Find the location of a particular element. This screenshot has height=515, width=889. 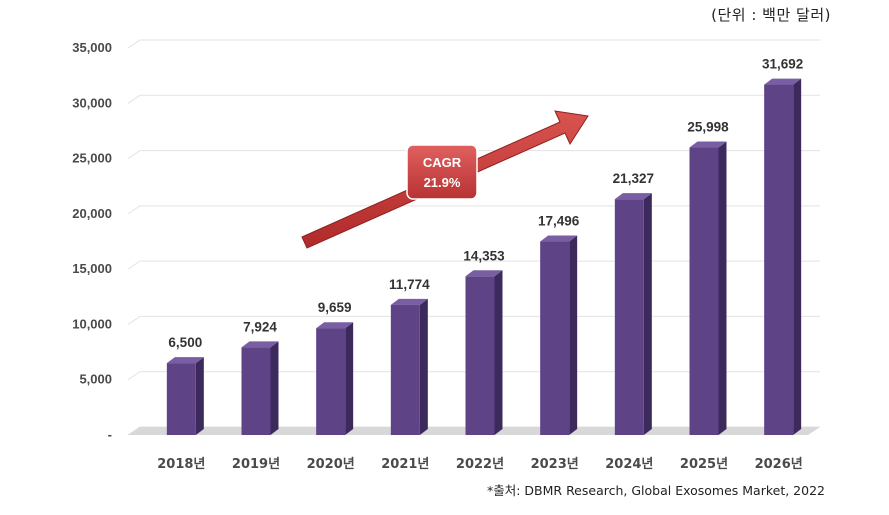

cagr-box is located at coordinates (442, 172).